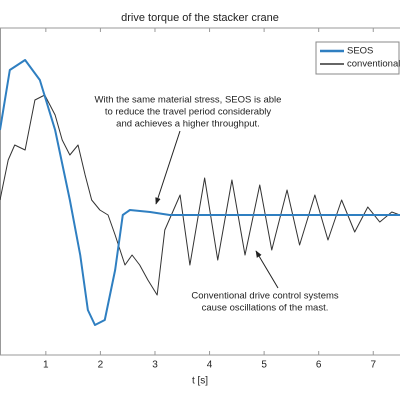 This screenshot has height=400, width=400. Describe the element at coordinates (200, 18) in the screenshot. I see `chart-title: drive torque of the stacker crane` at that location.